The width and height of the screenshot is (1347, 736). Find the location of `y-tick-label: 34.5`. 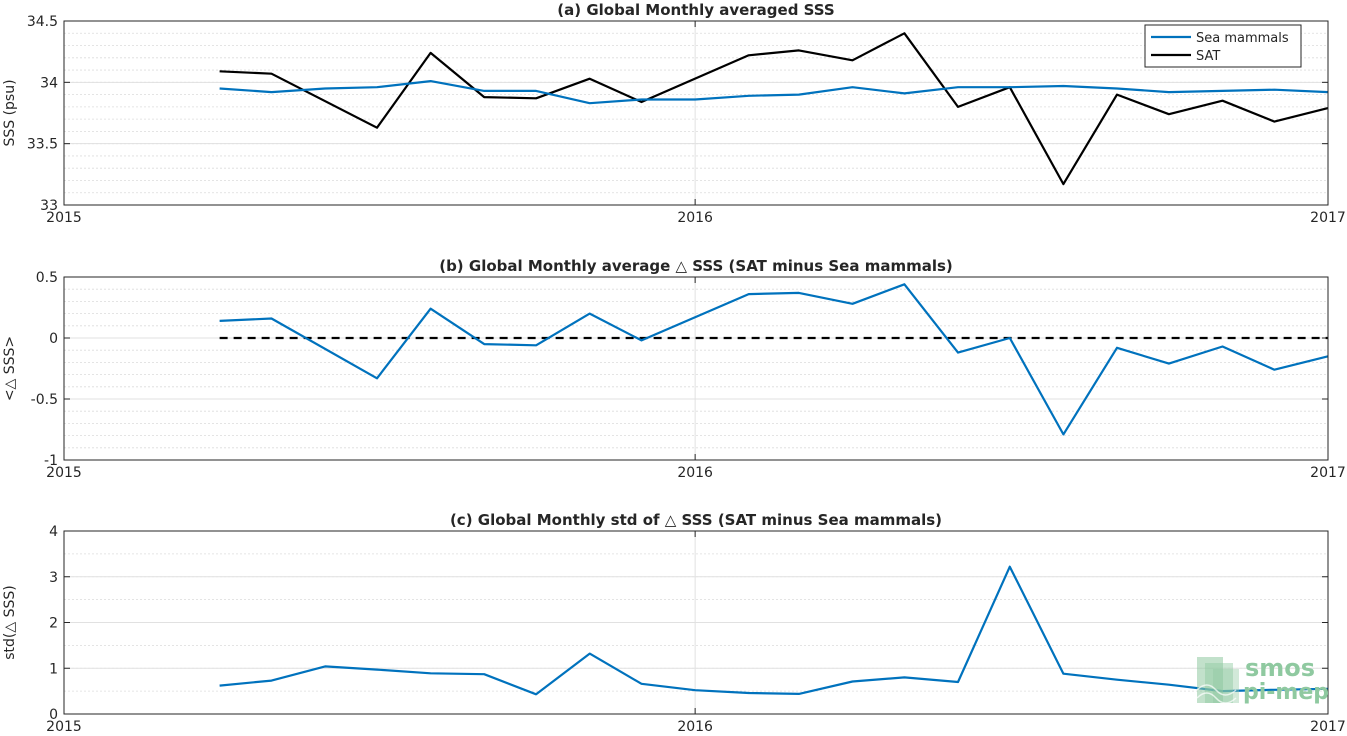

y-tick-label: 34.5 is located at coordinates (42, 22).